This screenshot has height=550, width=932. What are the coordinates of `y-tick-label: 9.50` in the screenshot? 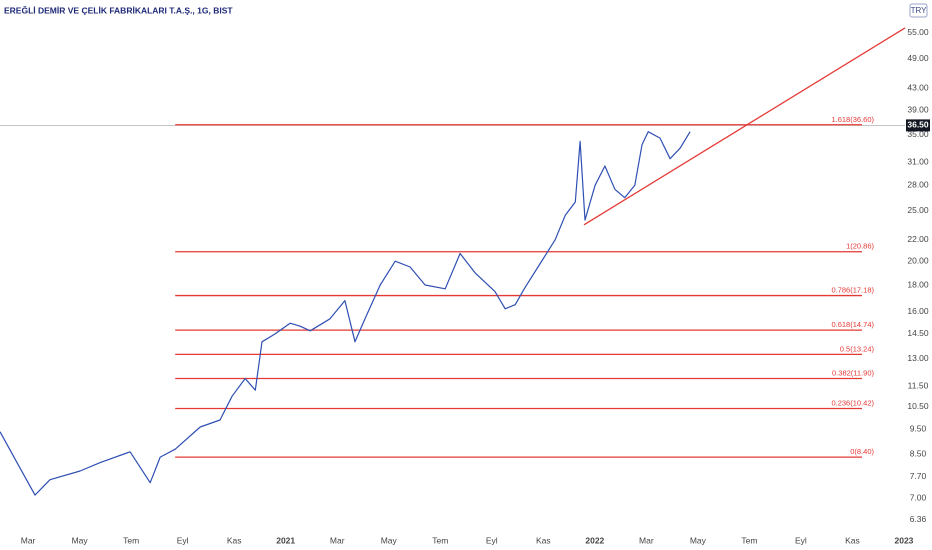 It's located at (918, 429).